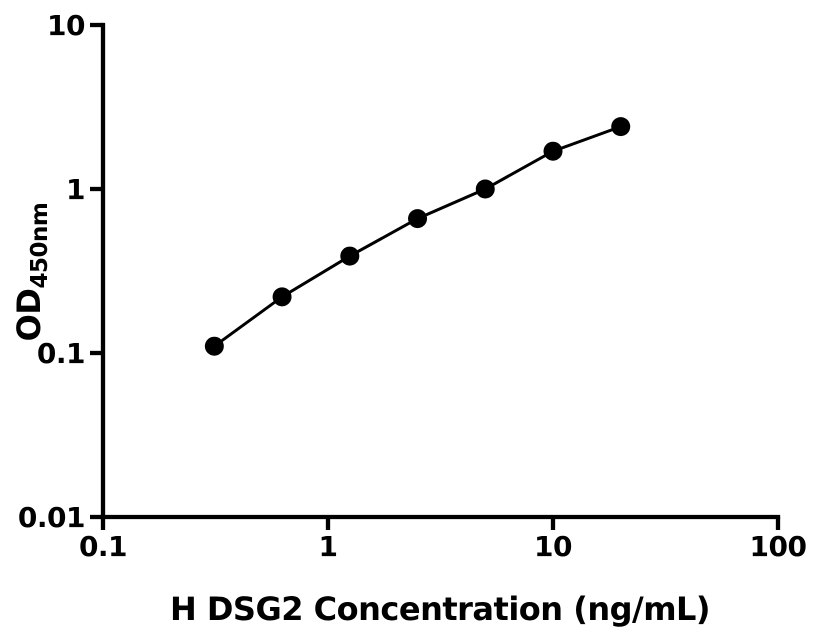 Image resolution: width=816 pixels, height=640 pixels. What do you see at coordinates (51, 517) in the screenshot?
I see `y-tick-label: 0.01` at bounding box center [51, 517].